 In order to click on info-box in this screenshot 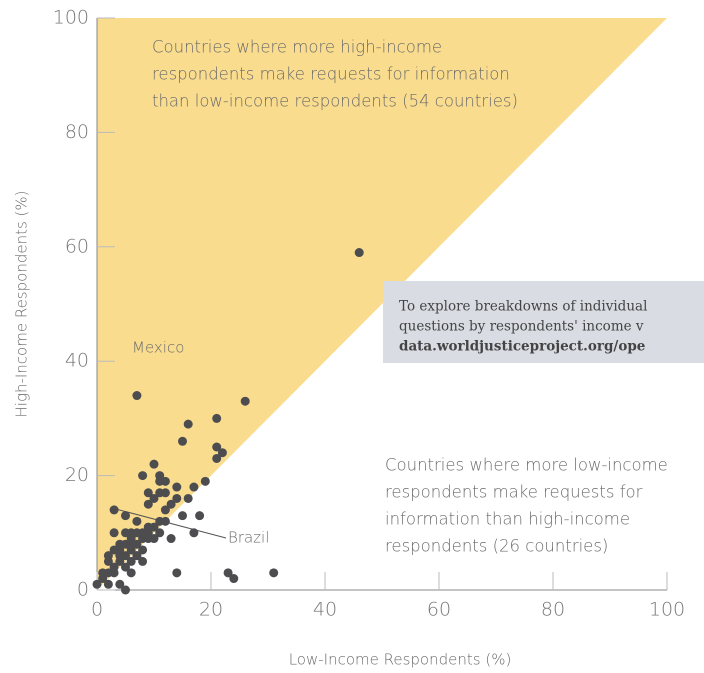, I will do `click(543, 322)`.